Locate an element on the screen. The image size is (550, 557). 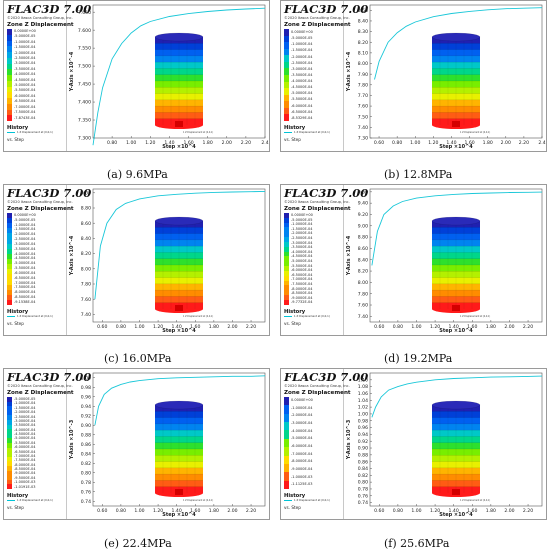
legend-value: -7.5000E-04 is located at coordinates (25, 287).